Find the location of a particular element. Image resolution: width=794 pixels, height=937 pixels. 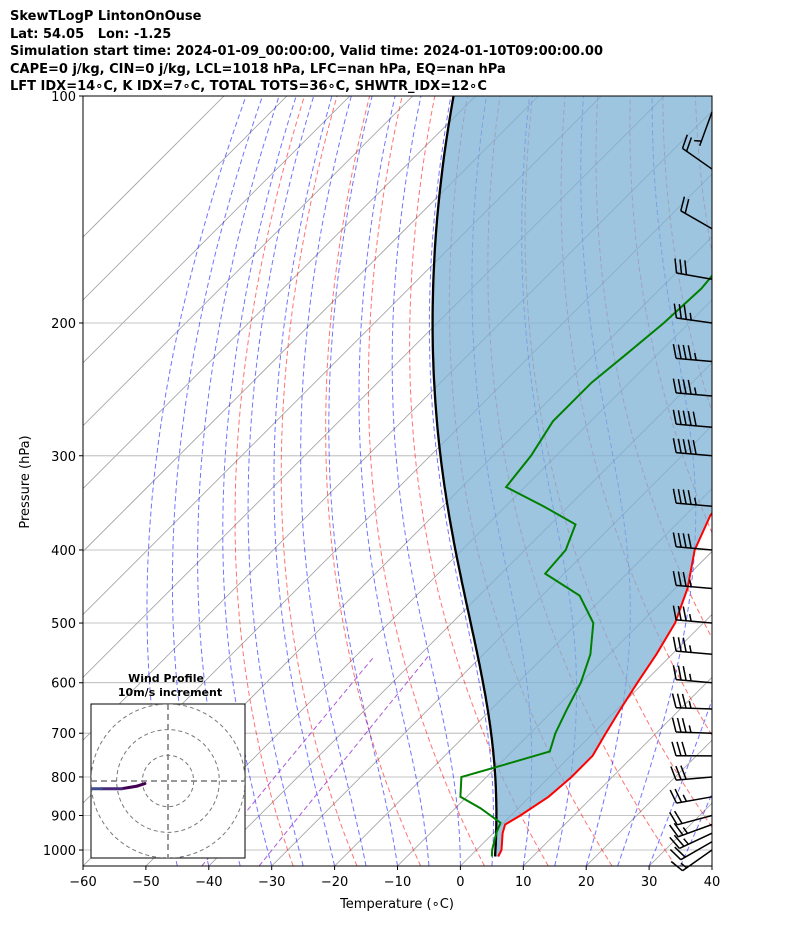

y-tick-label: 800 is located at coordinates (63, 778).